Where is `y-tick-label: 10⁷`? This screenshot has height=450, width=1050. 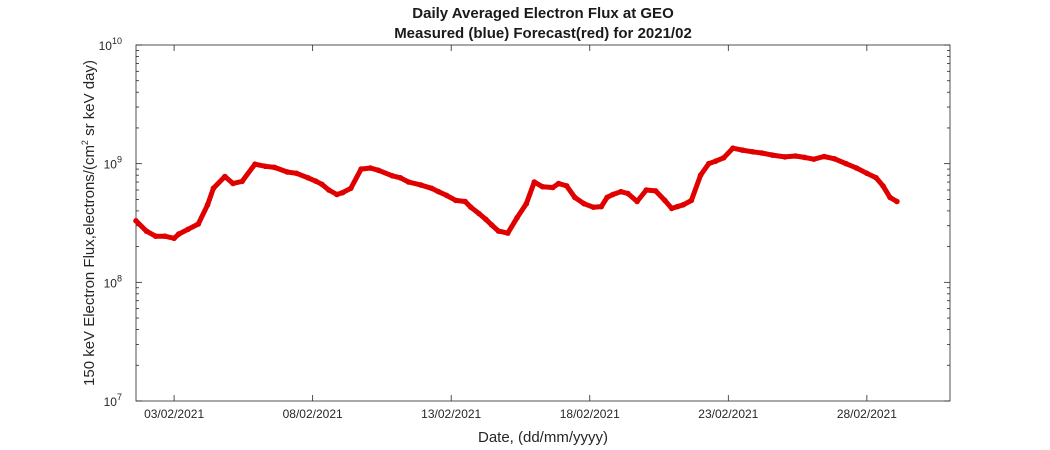 y-tick-label: 10⁷ is located at coordinates (113, 400).